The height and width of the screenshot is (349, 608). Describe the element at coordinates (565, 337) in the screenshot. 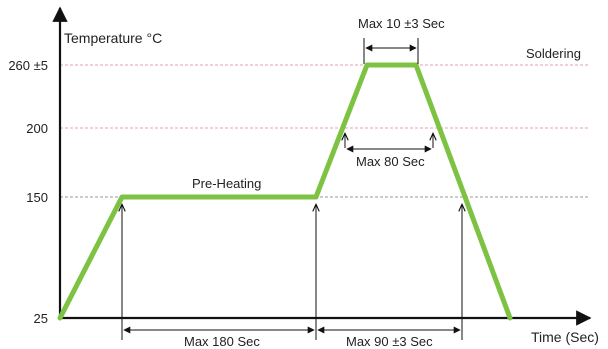

I see `x-axis-label: Time (Sec)` at that location.